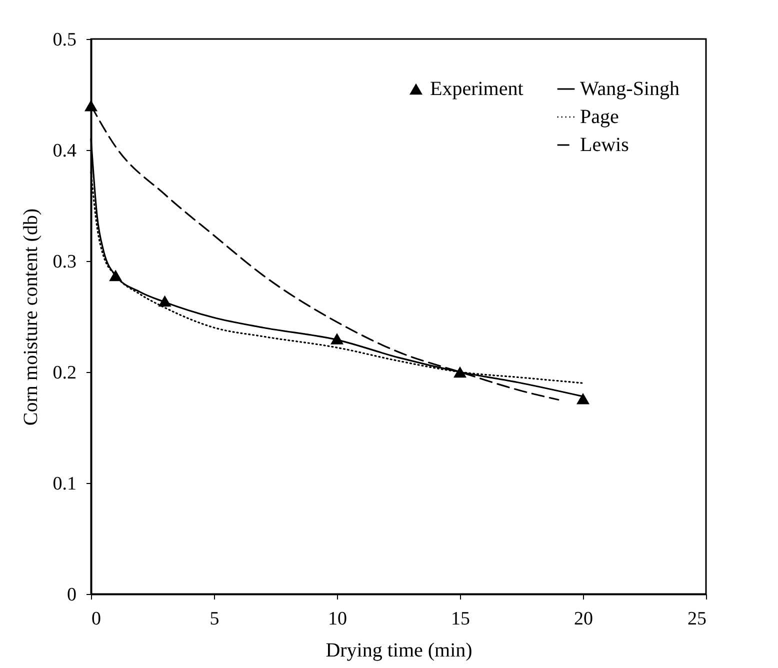 The image size is (778, 668). Describe the element at coordinates (630, 89) in the screenshot. I see `legend-label: Wang-Singh` at that location.